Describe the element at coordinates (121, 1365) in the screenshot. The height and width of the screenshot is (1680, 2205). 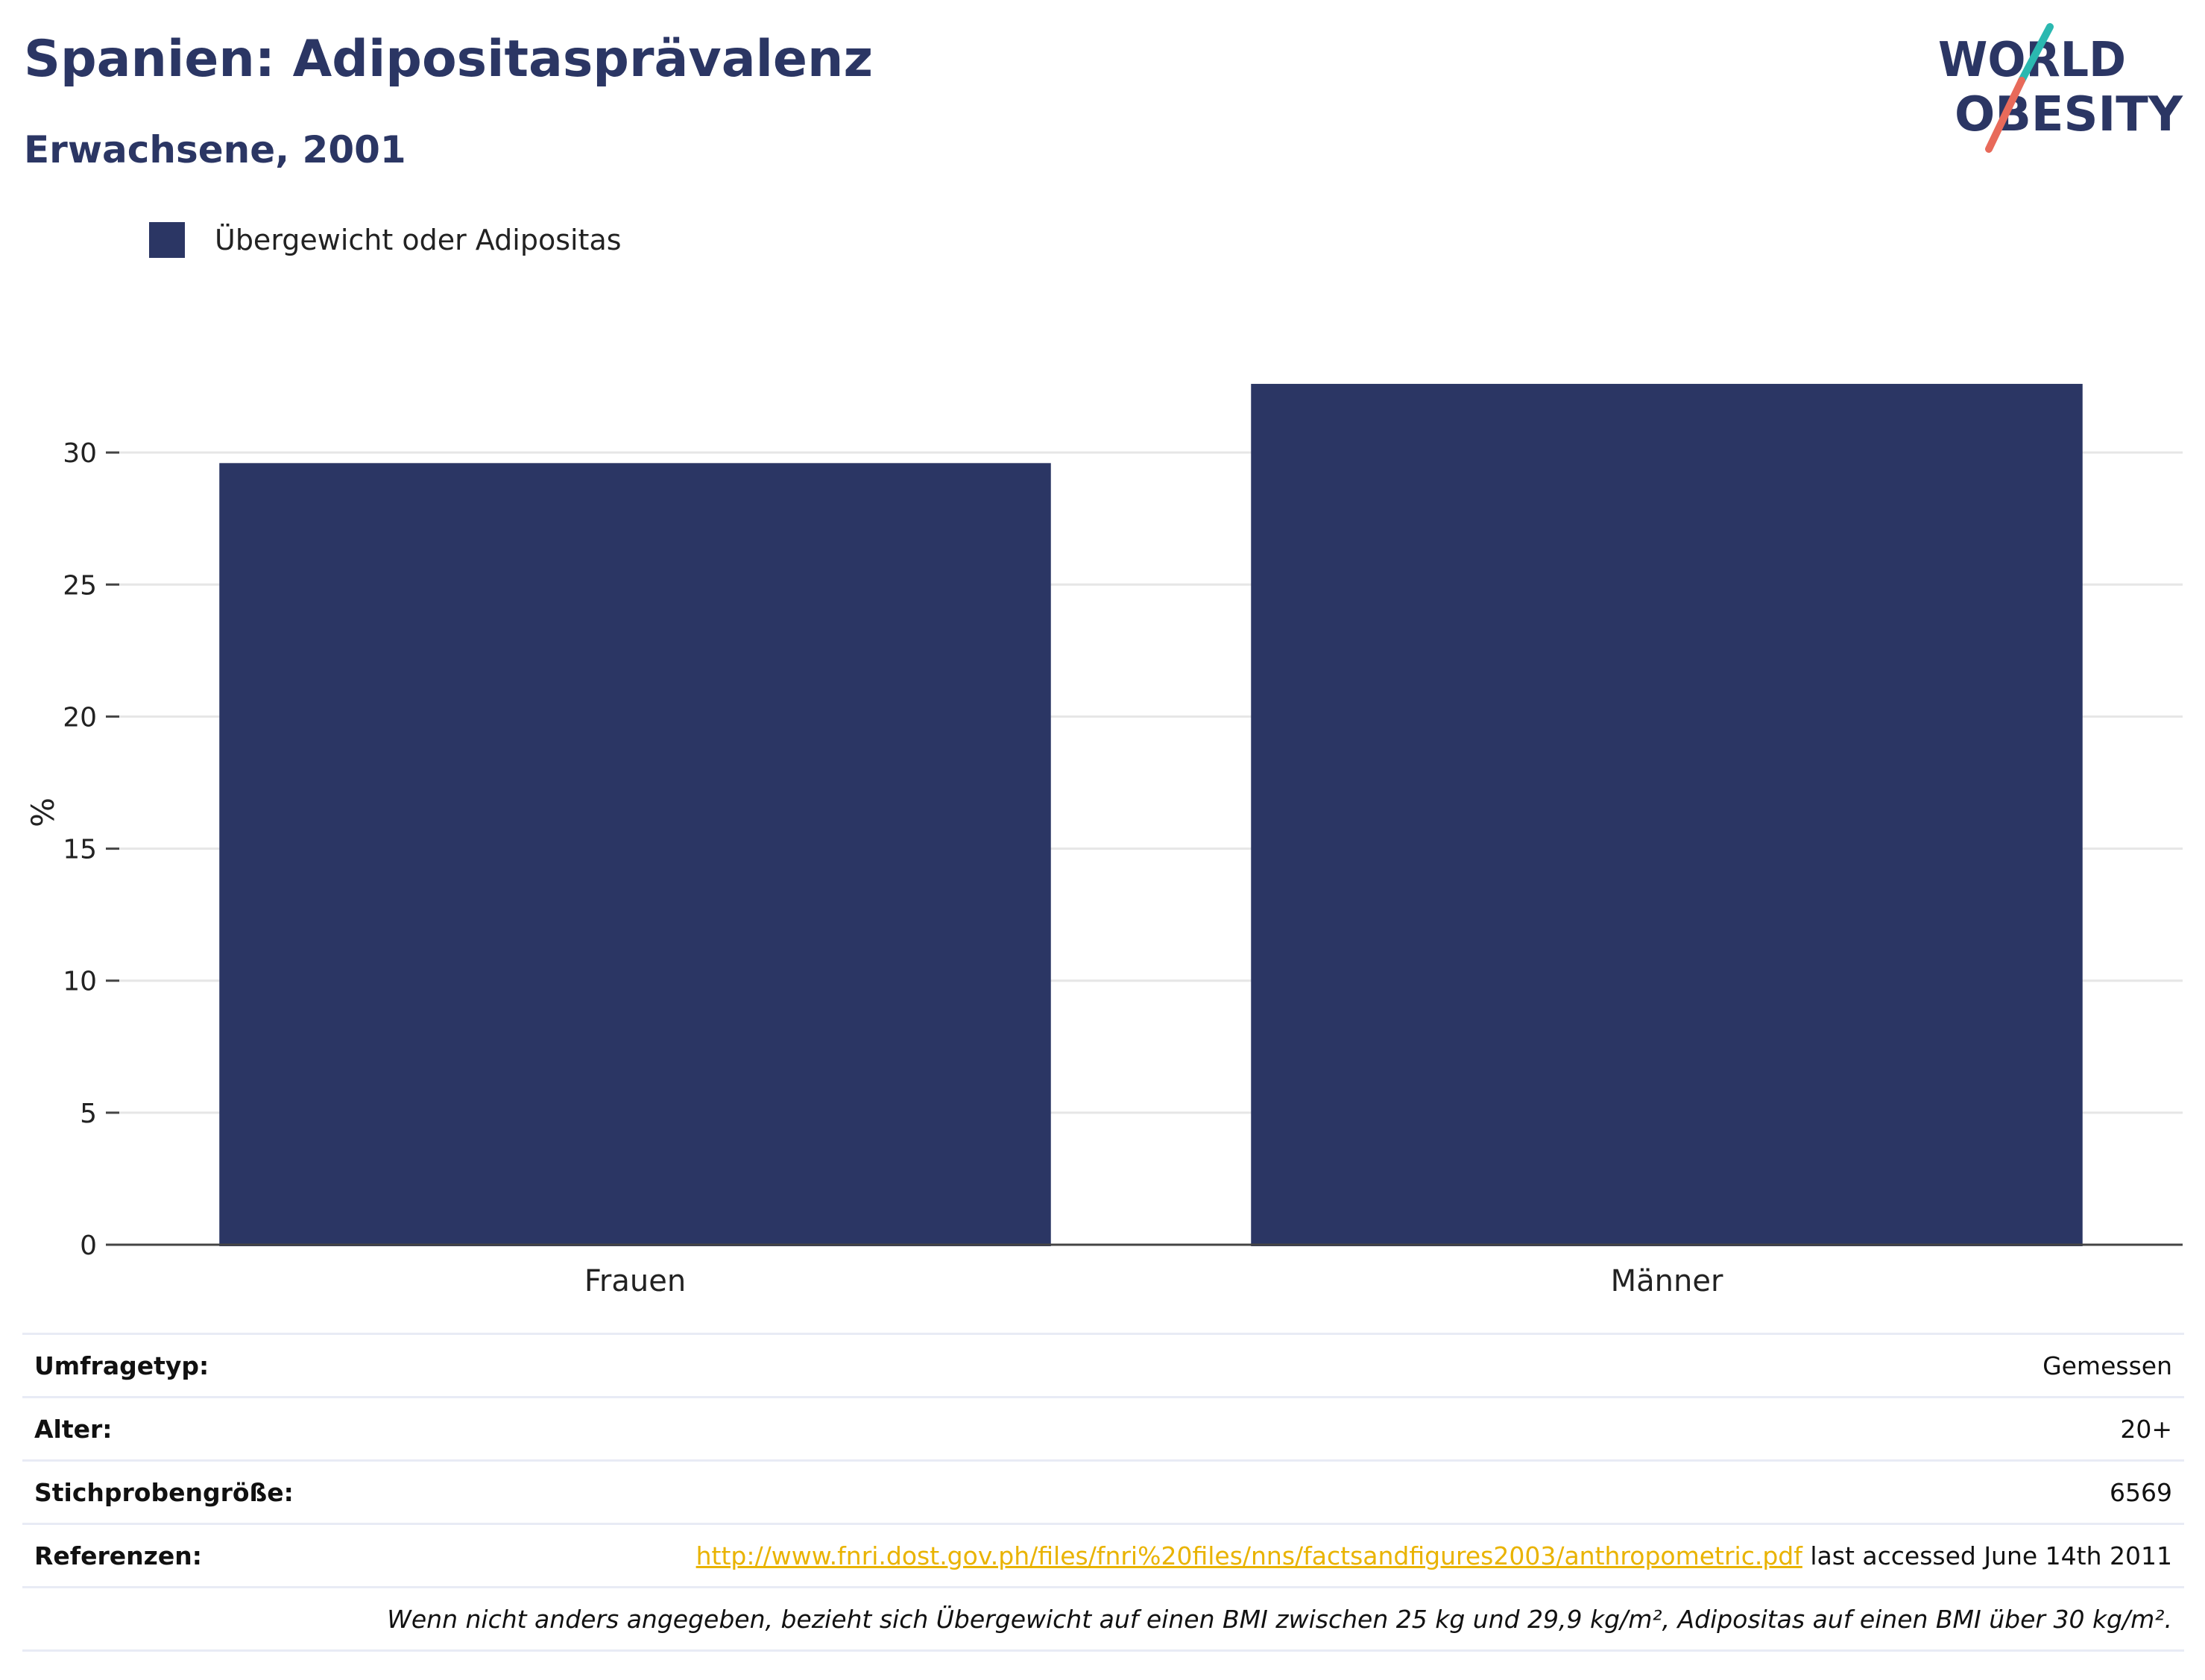
I see `survey-type-label: Umfragetyp:` at that location.